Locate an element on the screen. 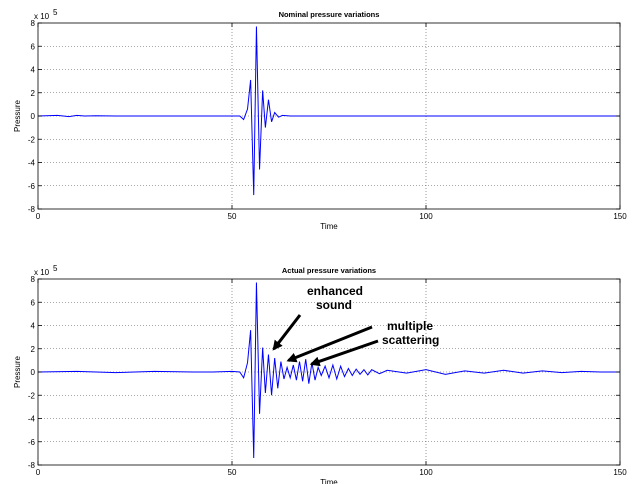  annotation-enhanced-line2: sound is located at coordinates (334, 305).